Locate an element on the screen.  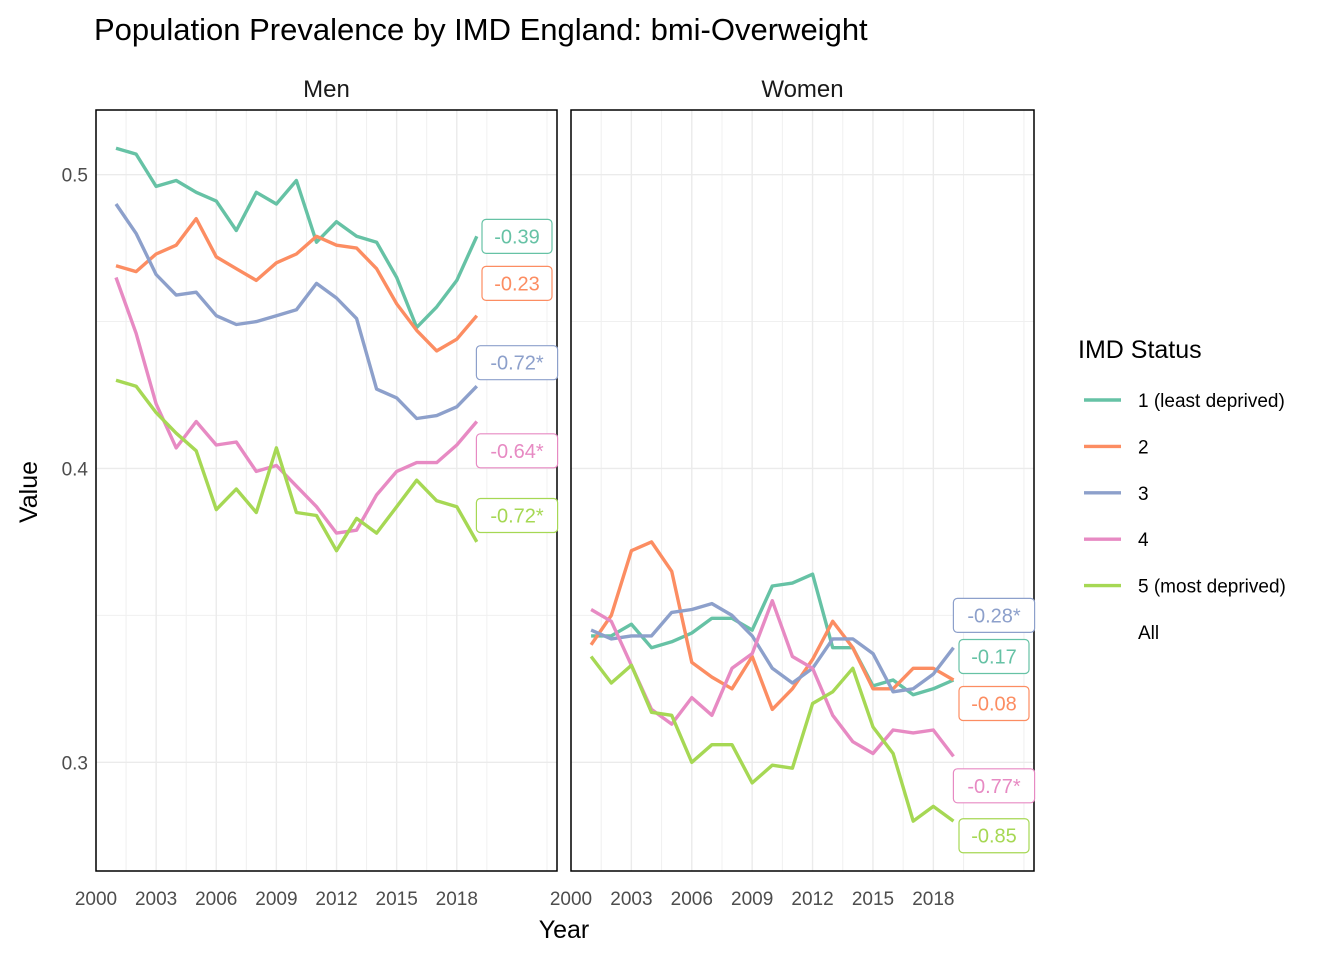
trend-label: -0.17 is located at coordinates (994, 656).